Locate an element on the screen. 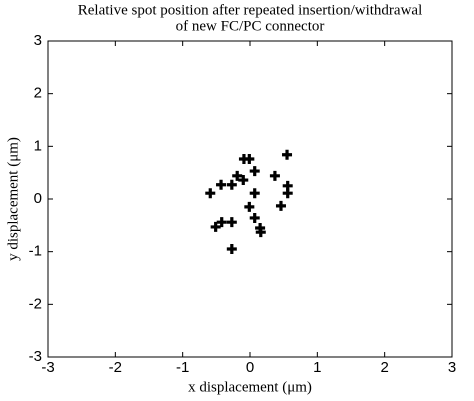 This screenshot has height=401, width=474. y-tick-label: 1 is located at coordinates (38, 145).